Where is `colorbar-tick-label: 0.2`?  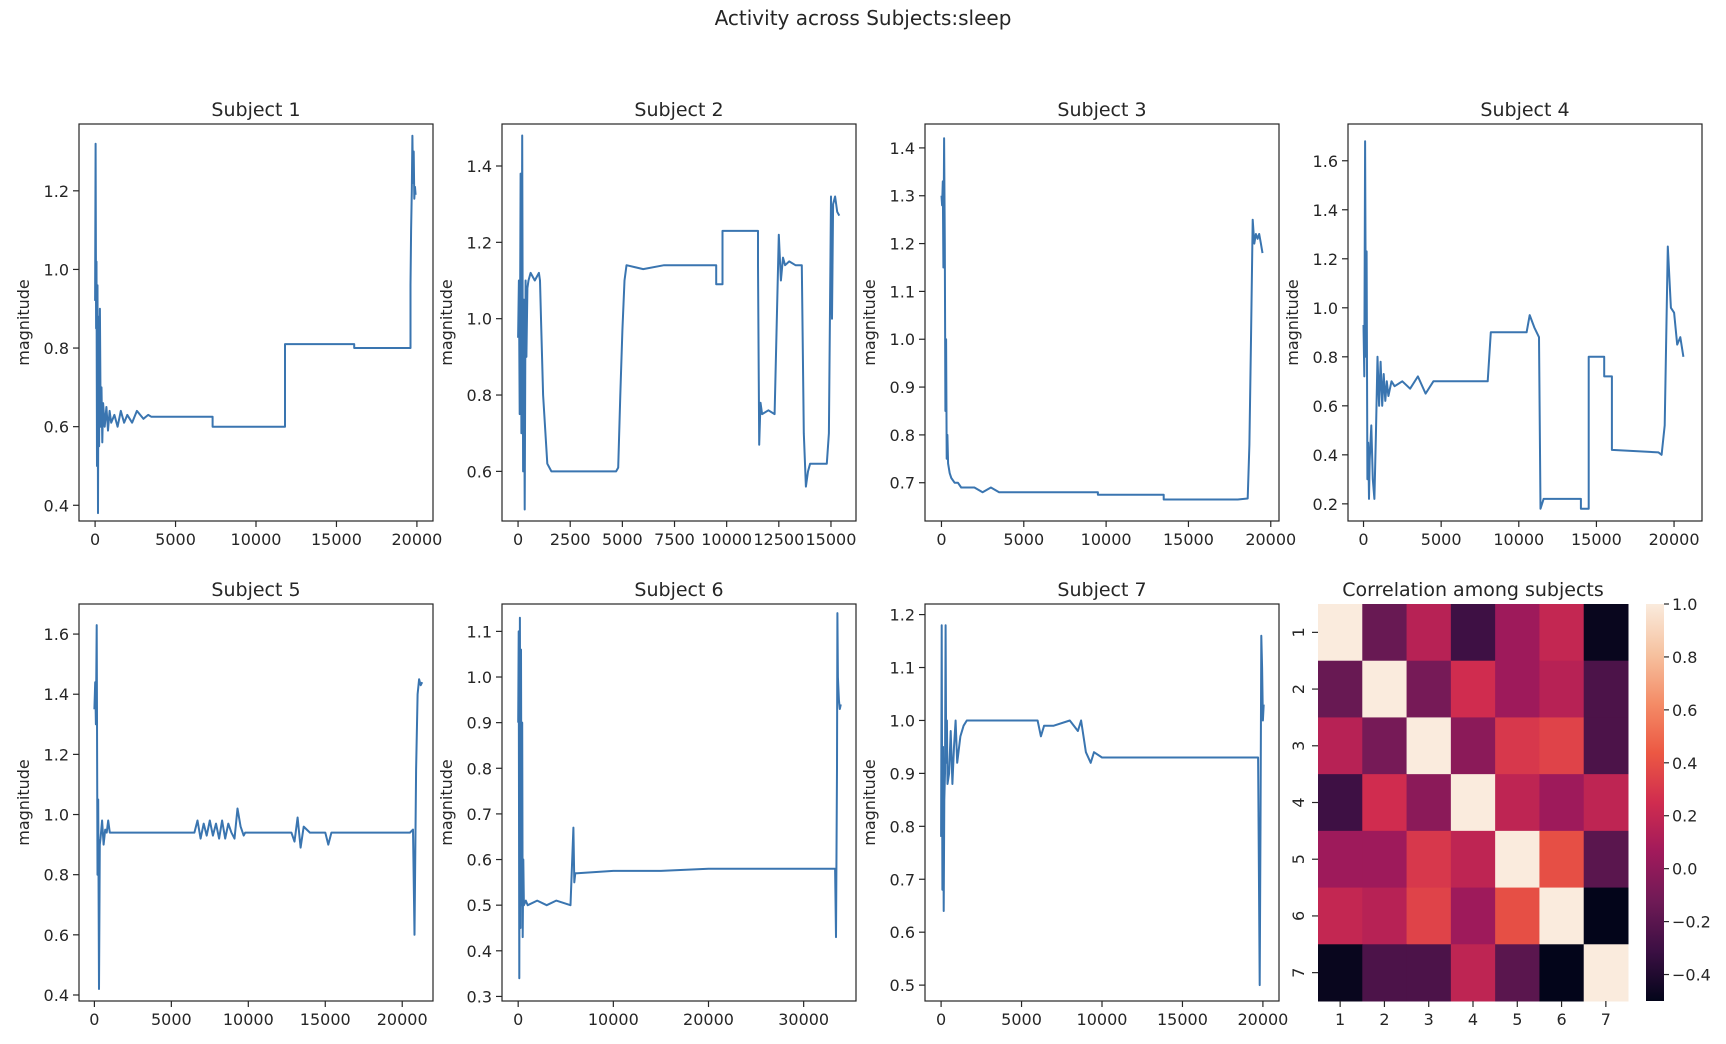 colorbar-tick-label: 0.2 is located at coordinates (1684, 816).